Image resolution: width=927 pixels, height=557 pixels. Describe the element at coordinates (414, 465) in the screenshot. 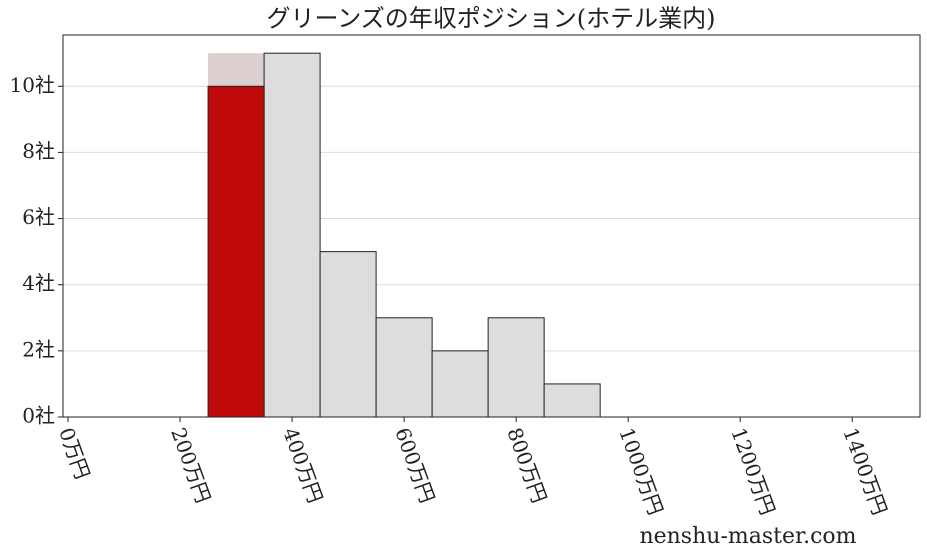

I see `x-tick-label: 600万円` at that location.